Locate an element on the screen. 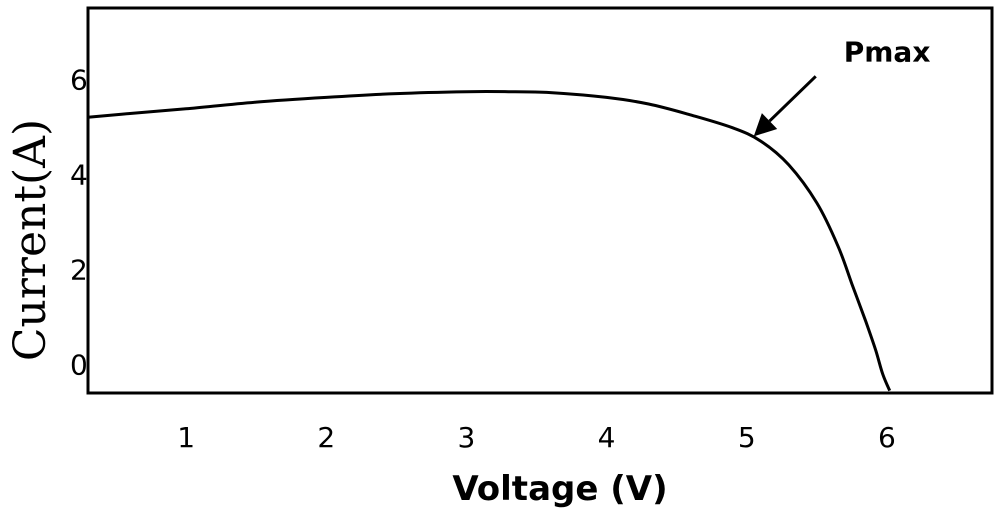 This screenshot has height=509, width=1000. x-tick-labels: 1 2 3 4 5 6 is located at coordinates (536, 437).